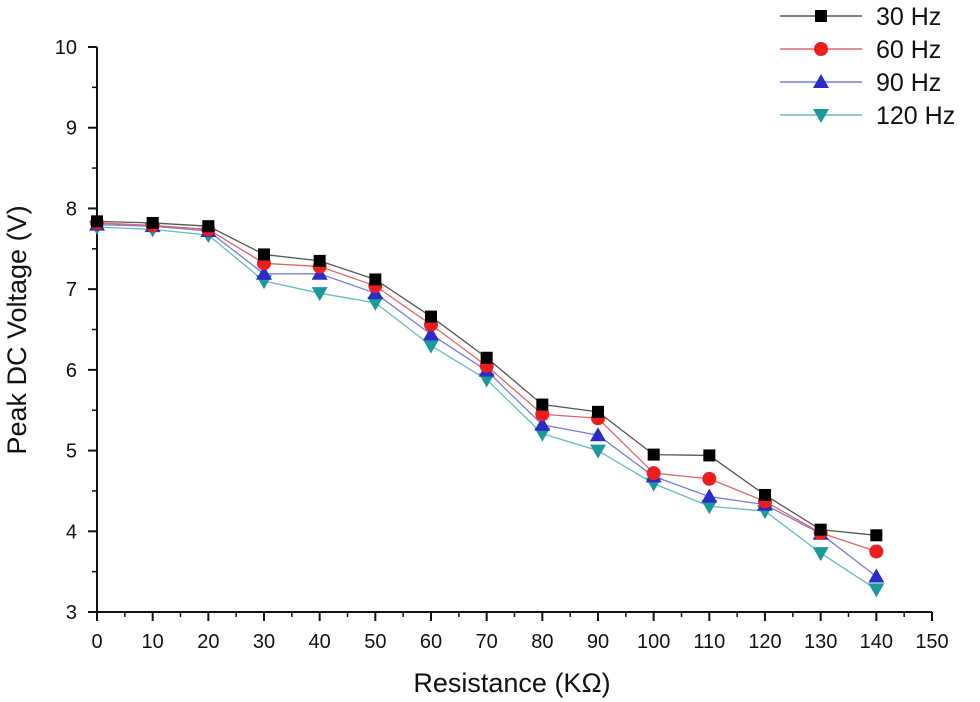 This screenshot has height=702, width=980. I want to click on x-axis-label: Resistance (KΩ), so click(511, 683).